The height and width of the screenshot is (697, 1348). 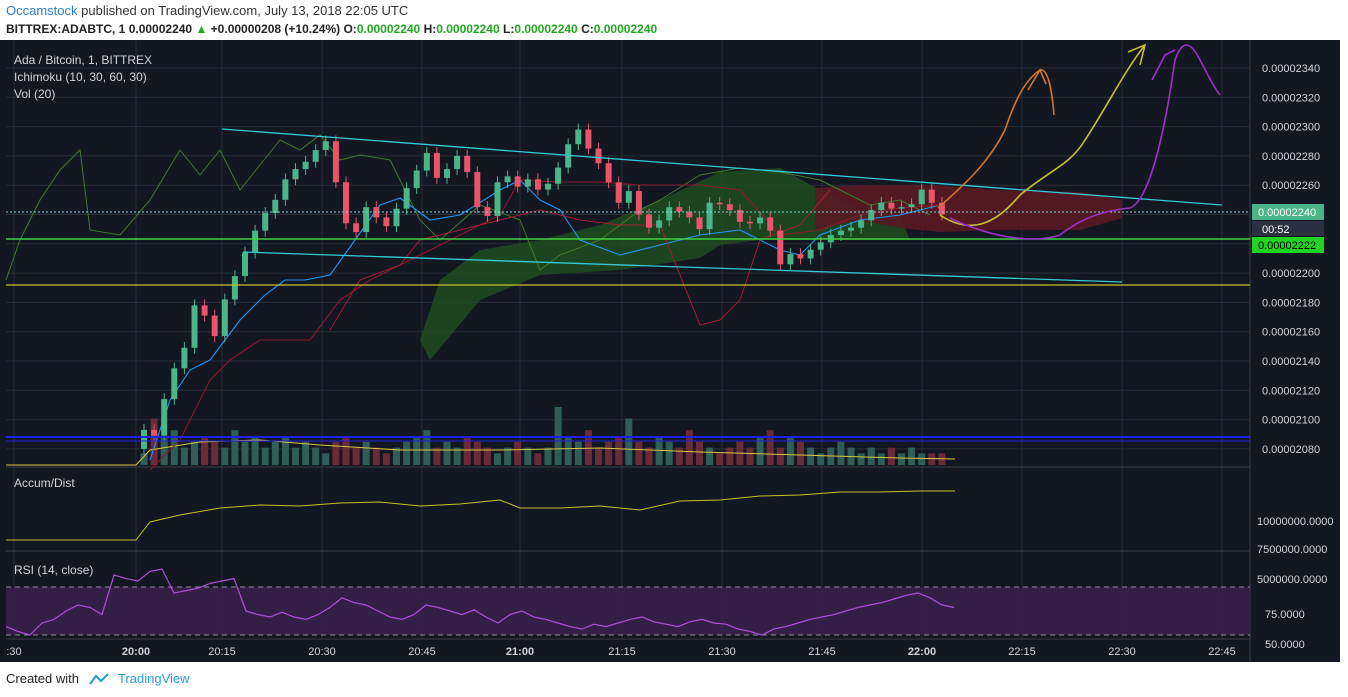 What do you see at coordinates (1042, 135) in the screenshot?
I see `projection-yellow` at bounding box center [1042, 135].